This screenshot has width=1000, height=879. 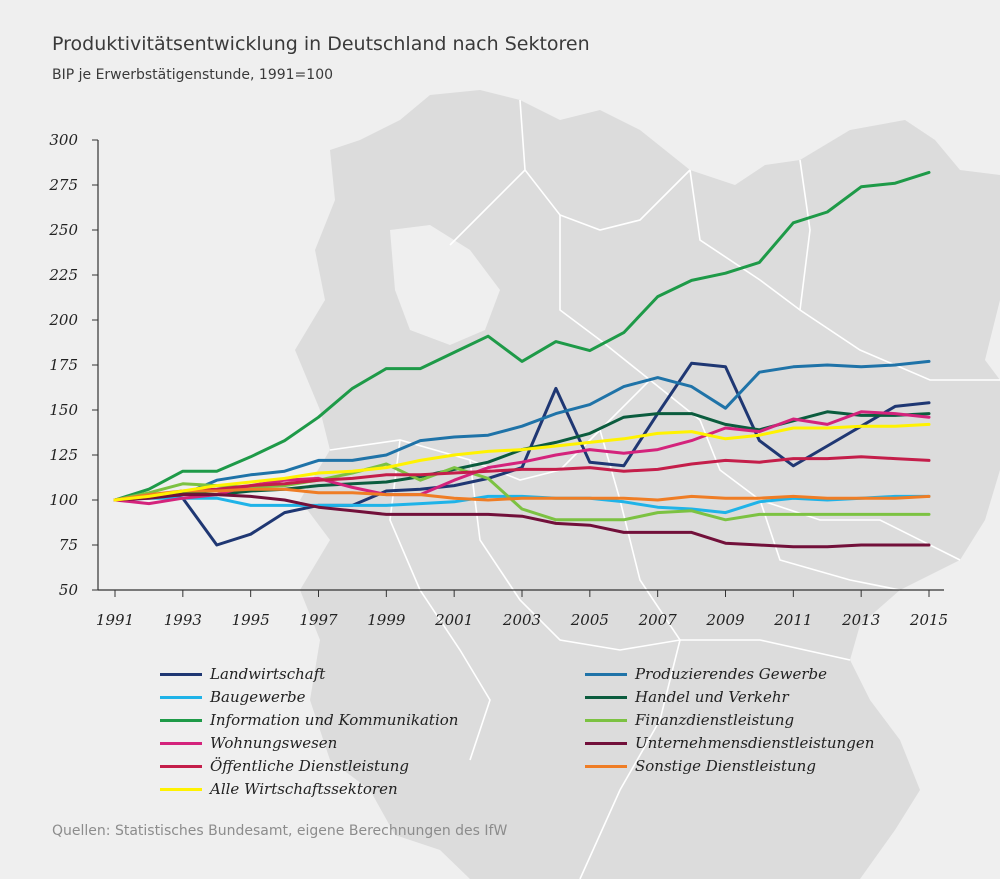 What do you see at coordinates (521, 620) in the screenshot?
I see `x-tick-label: 2003` at bounding box center [521, 620].